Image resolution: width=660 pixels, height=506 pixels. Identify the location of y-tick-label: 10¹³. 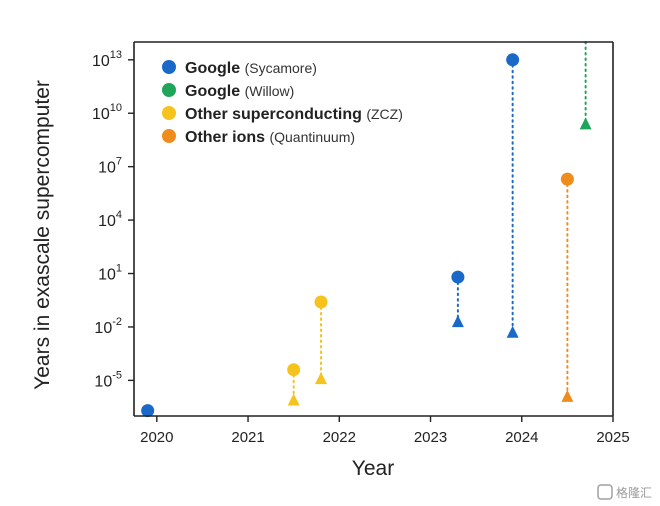
(107, 59).